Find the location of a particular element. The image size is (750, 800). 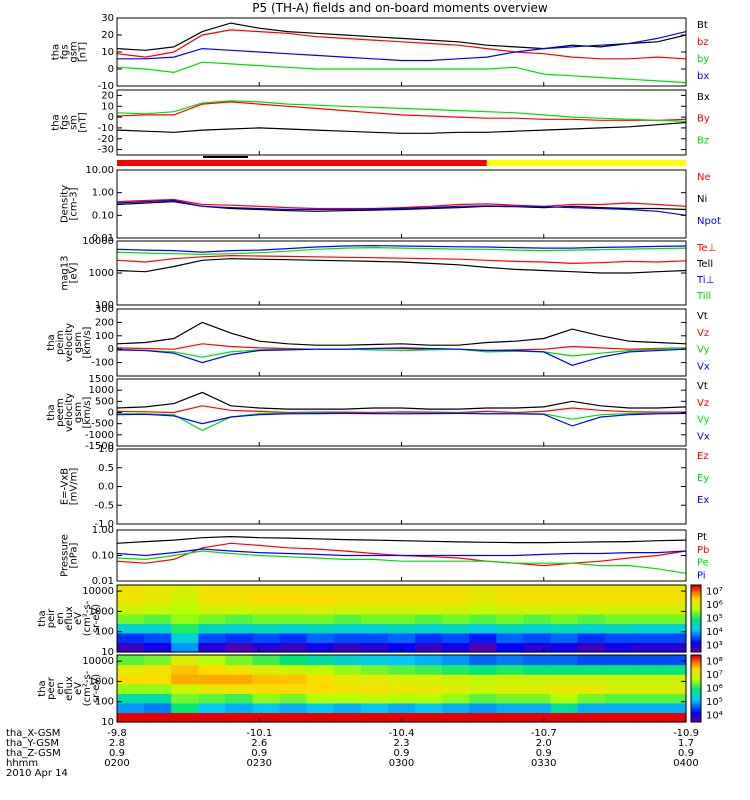

x-axis-value: 2.0 is located at coordinates (544, 743).